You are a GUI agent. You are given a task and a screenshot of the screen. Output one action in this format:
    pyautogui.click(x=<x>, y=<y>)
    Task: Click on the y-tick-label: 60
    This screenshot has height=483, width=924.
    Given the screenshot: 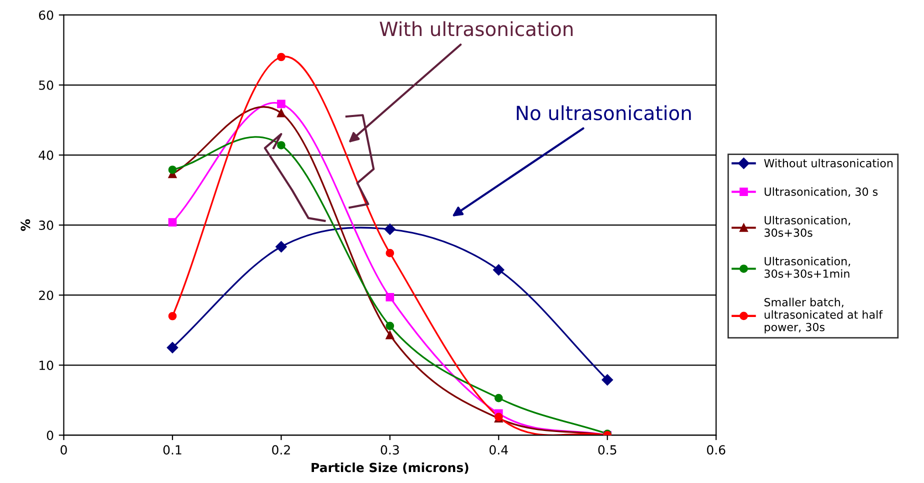 What is the action you would take?
    pyautogui.click(x=46, y=15)
    